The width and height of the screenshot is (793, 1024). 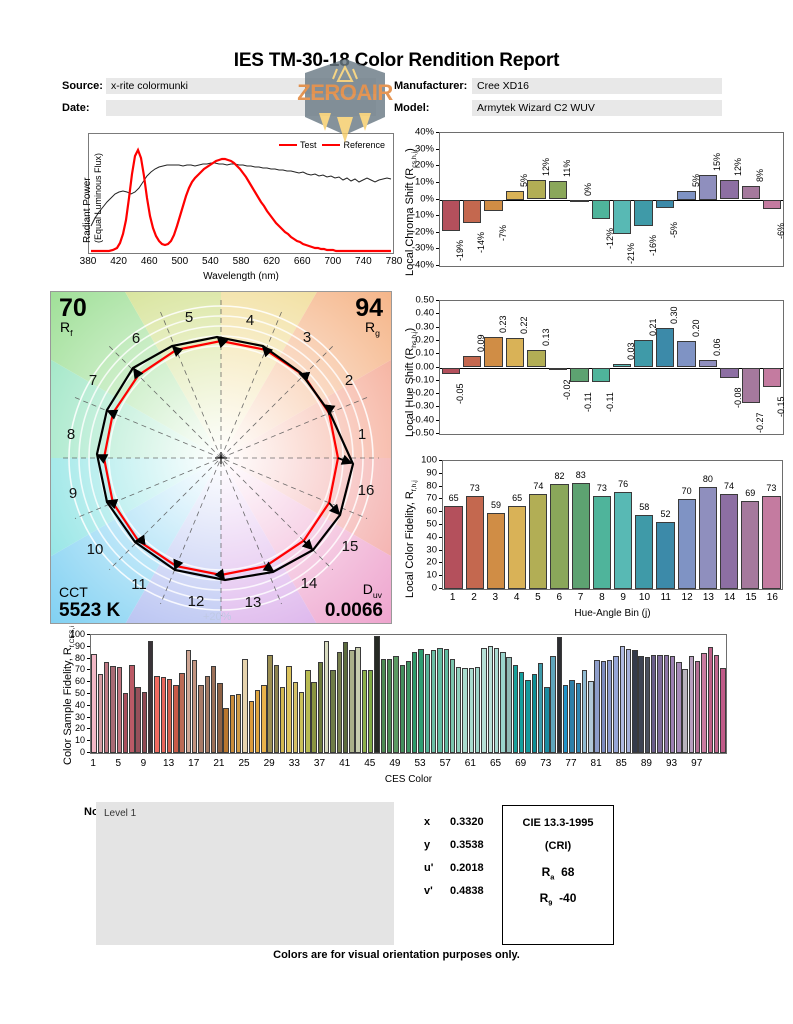 I want to click on svg-text: 13, so click(x=253, y=602).